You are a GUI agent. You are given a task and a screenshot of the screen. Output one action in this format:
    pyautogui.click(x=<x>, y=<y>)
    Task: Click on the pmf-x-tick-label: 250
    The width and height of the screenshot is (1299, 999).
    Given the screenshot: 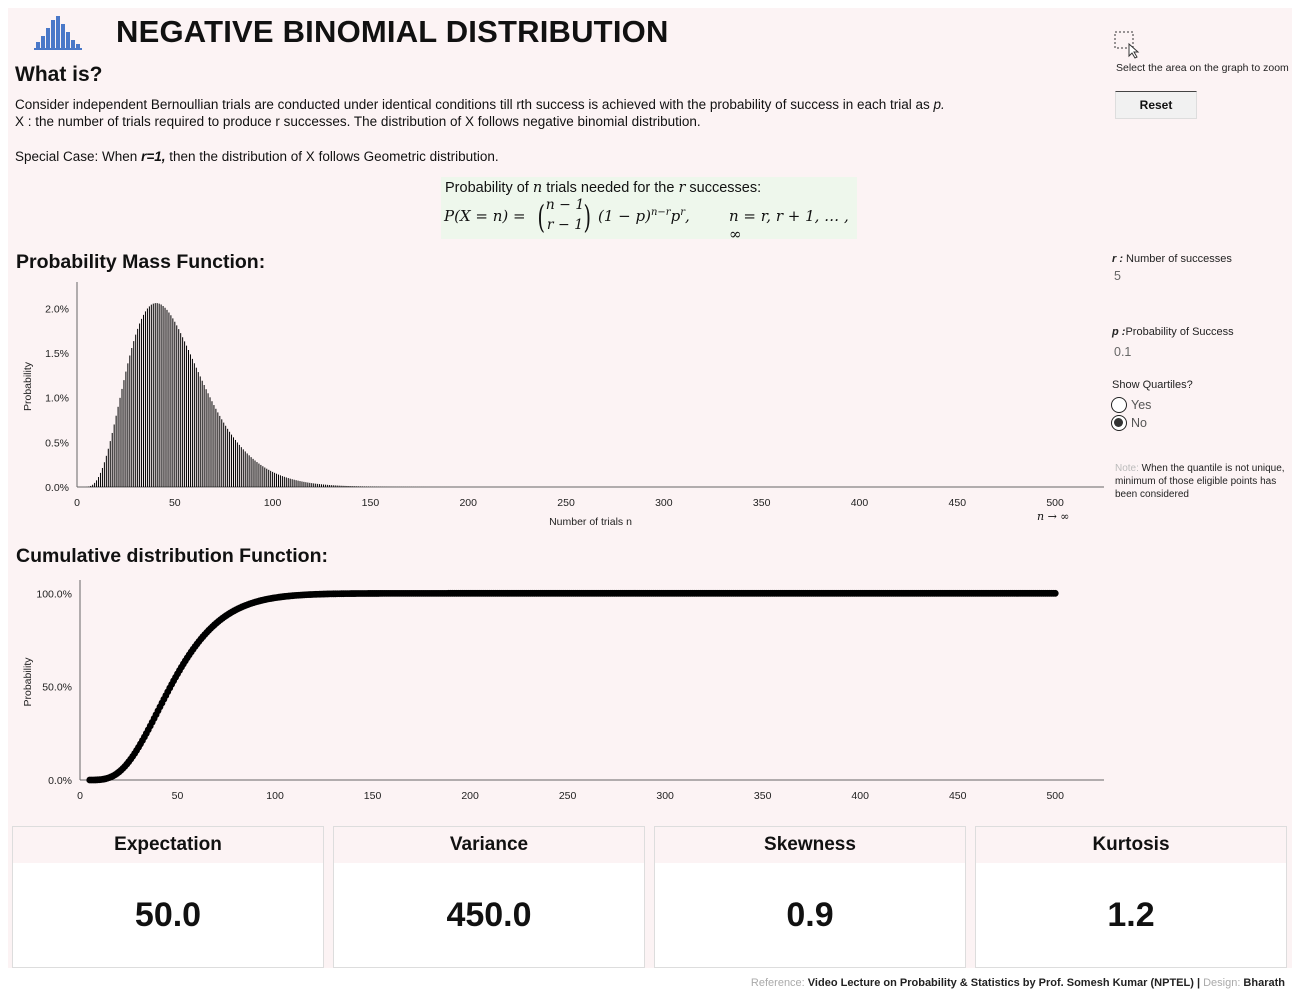 What is the action you would take?
    pyautogui.click(x=566, y=503)
    